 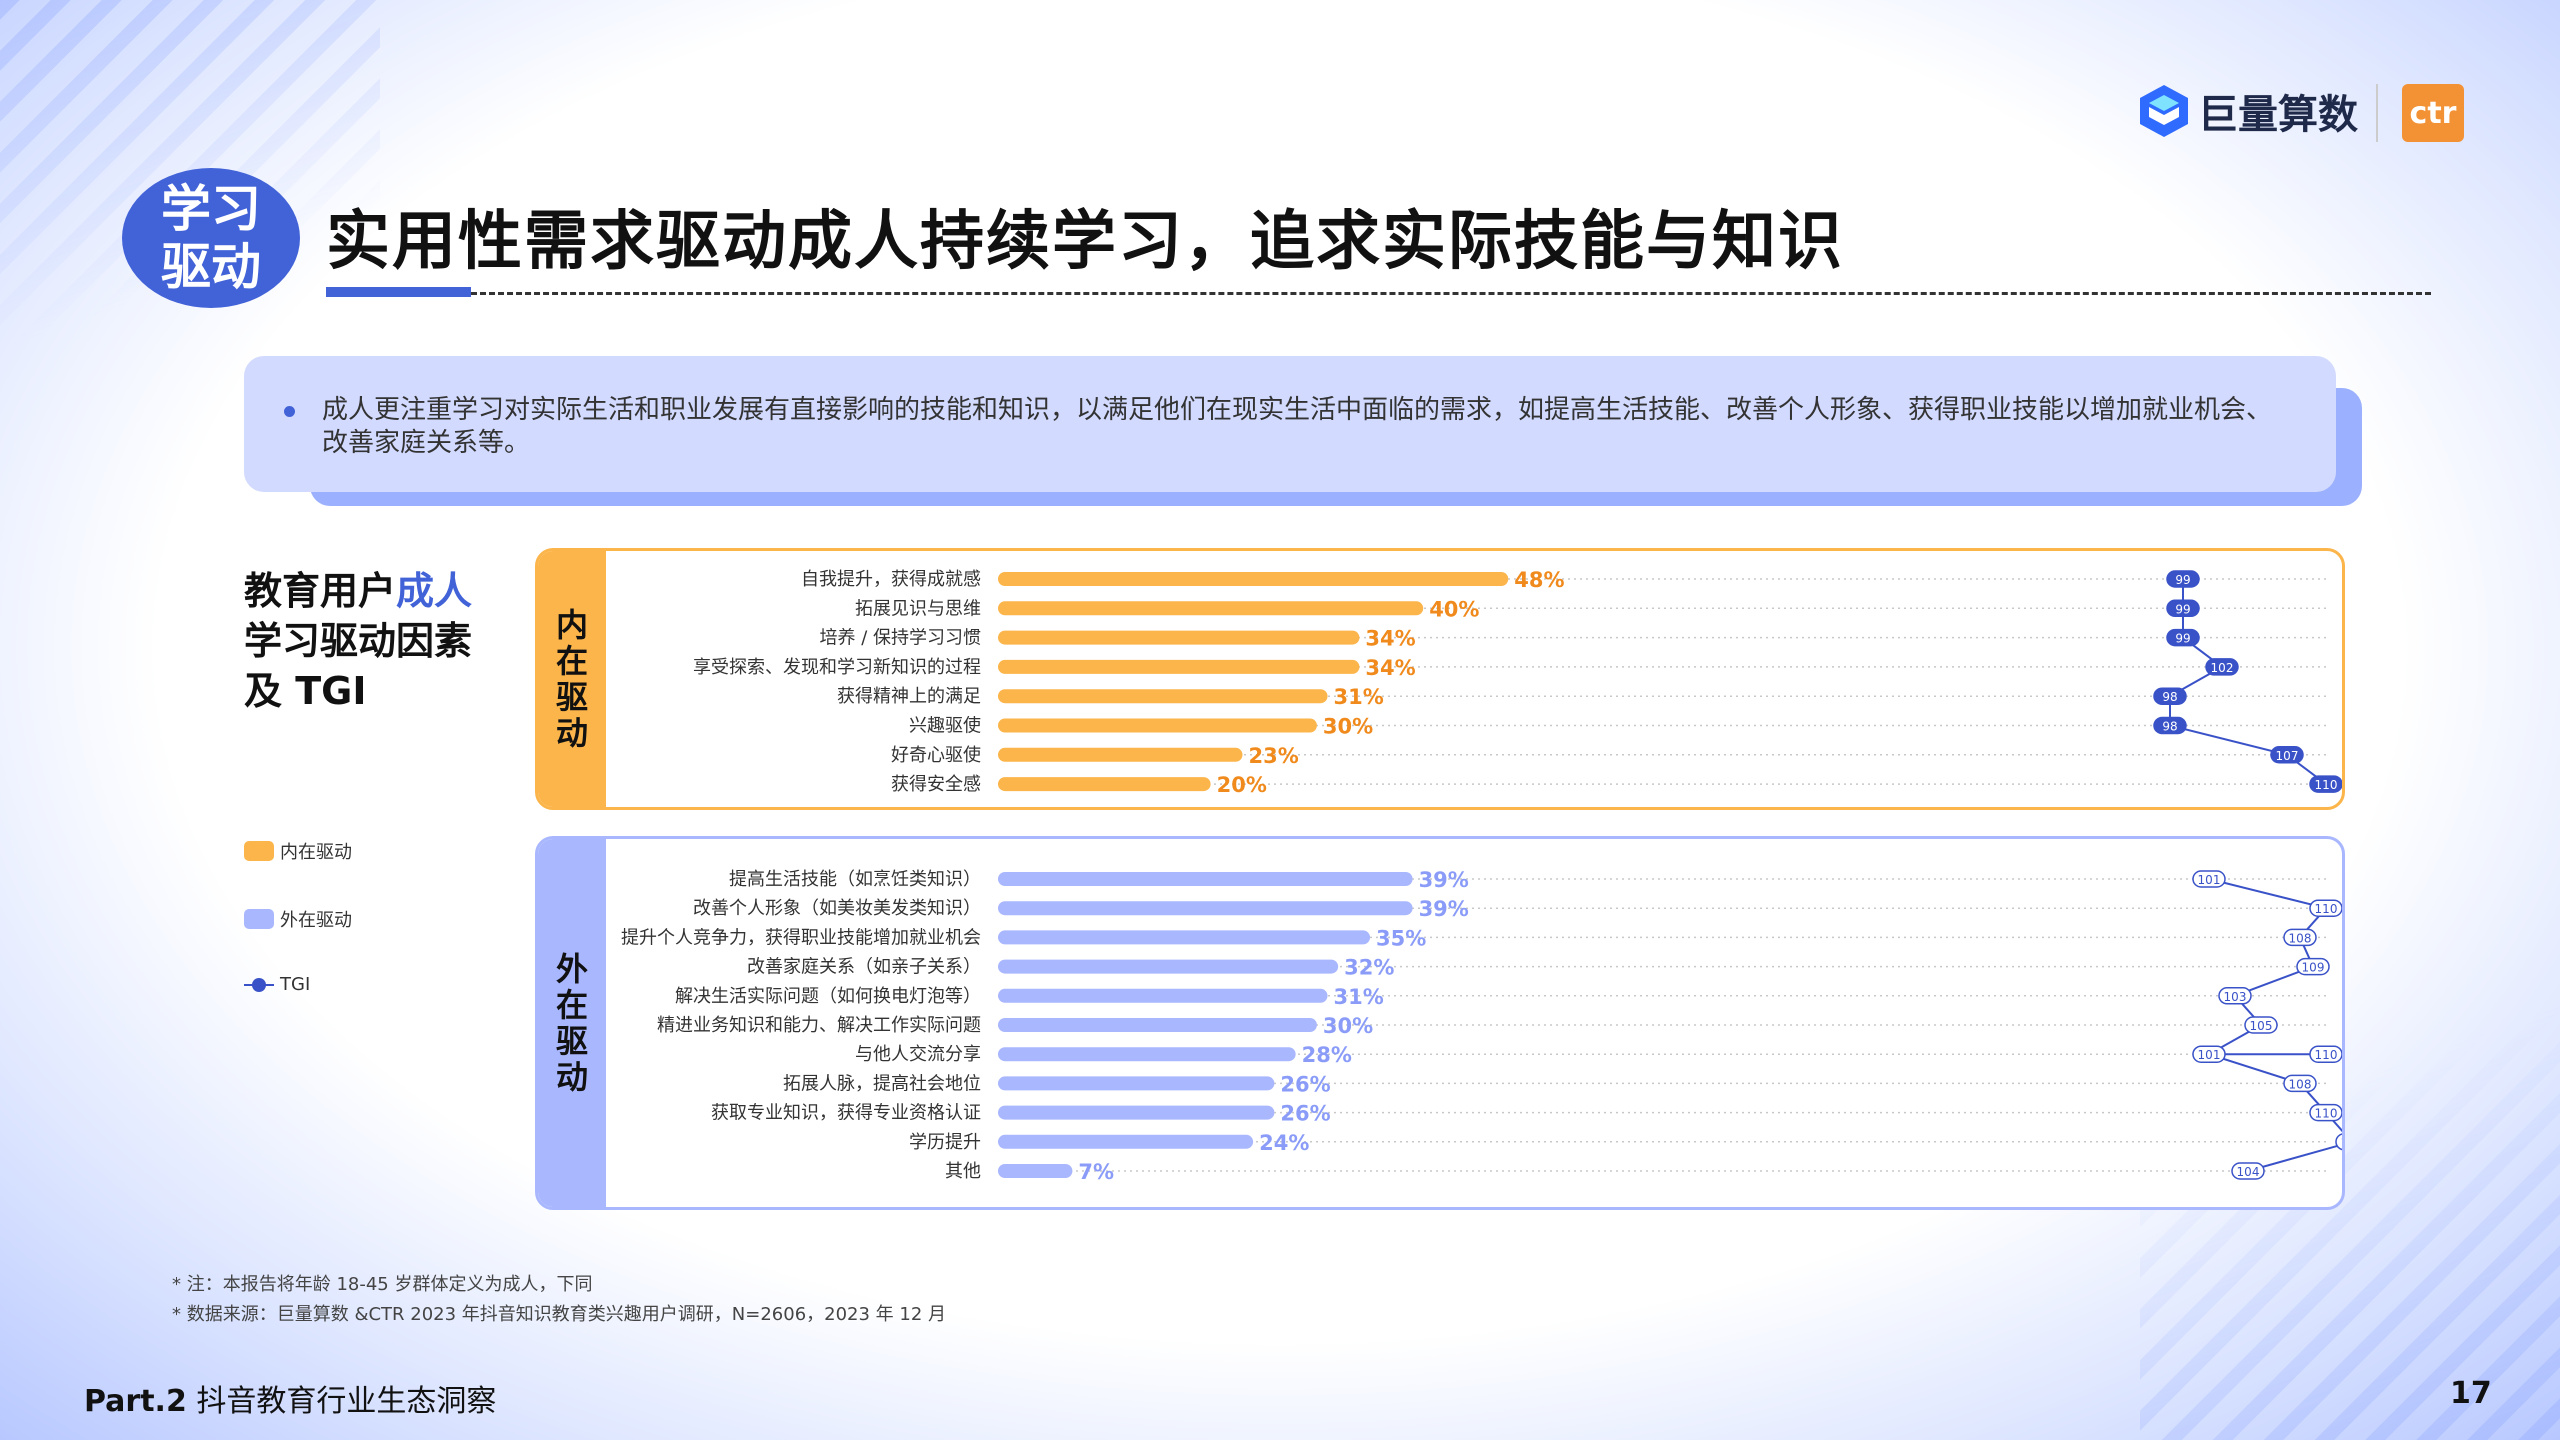 What do you see at coordinates (277, 984) in the screenshot?
I see `legend-tgi: TGI` at bounding box center [277, 984].